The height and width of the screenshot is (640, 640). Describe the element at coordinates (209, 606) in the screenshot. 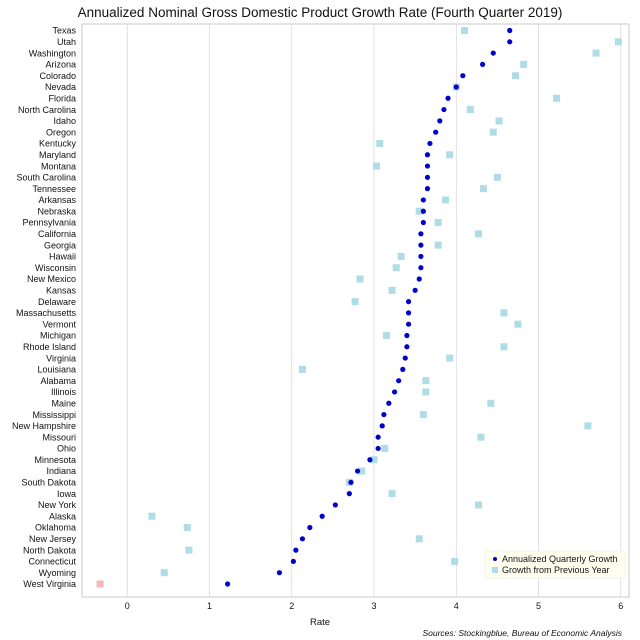

I see `x-tick-label: 1` at that location.